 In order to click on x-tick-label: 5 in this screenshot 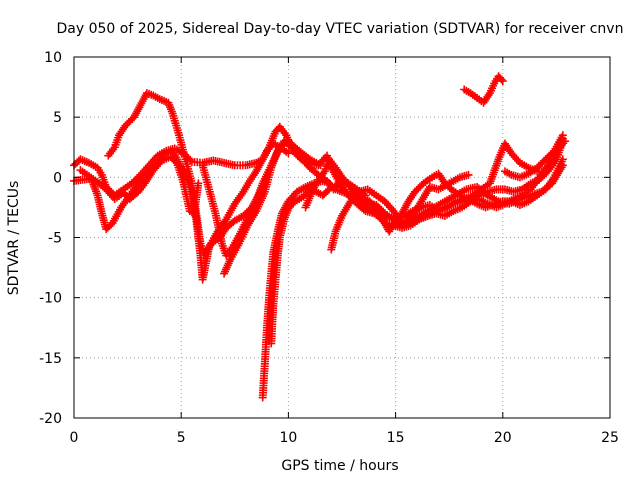, I will do `click(181, 438)`.